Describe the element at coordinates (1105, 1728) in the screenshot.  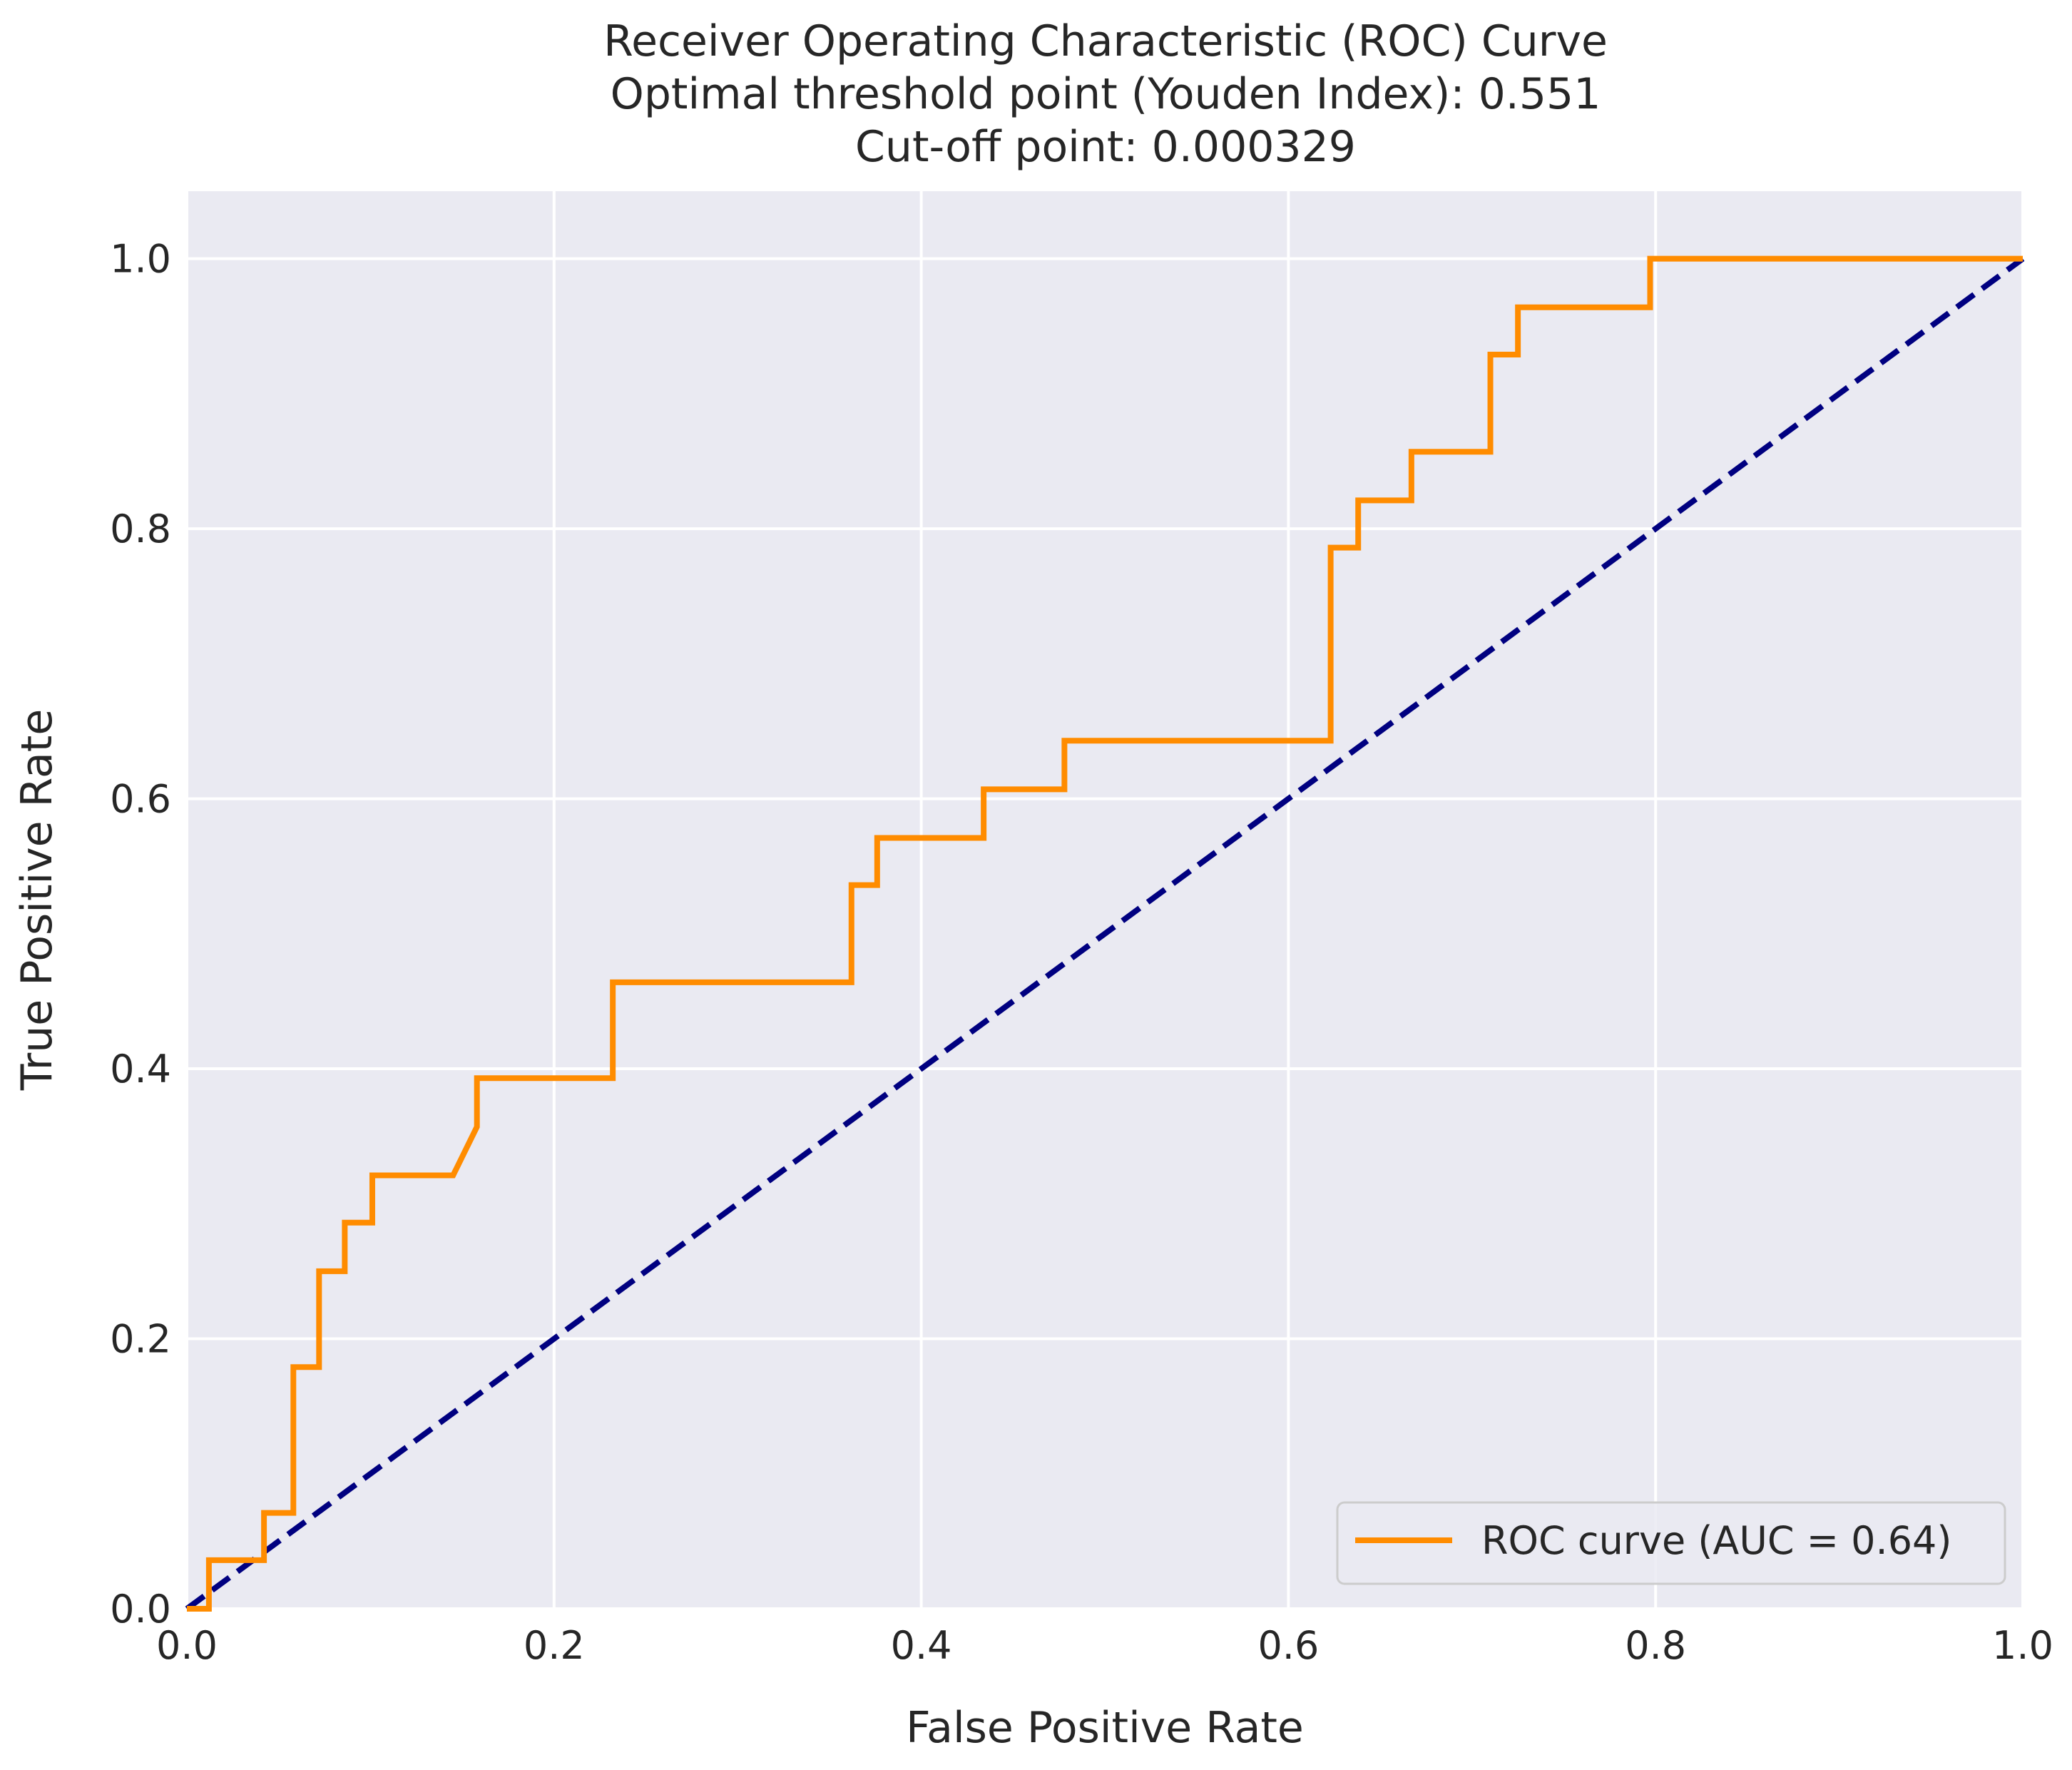
I see `x-axis-label: False Positive Rate` at that location.